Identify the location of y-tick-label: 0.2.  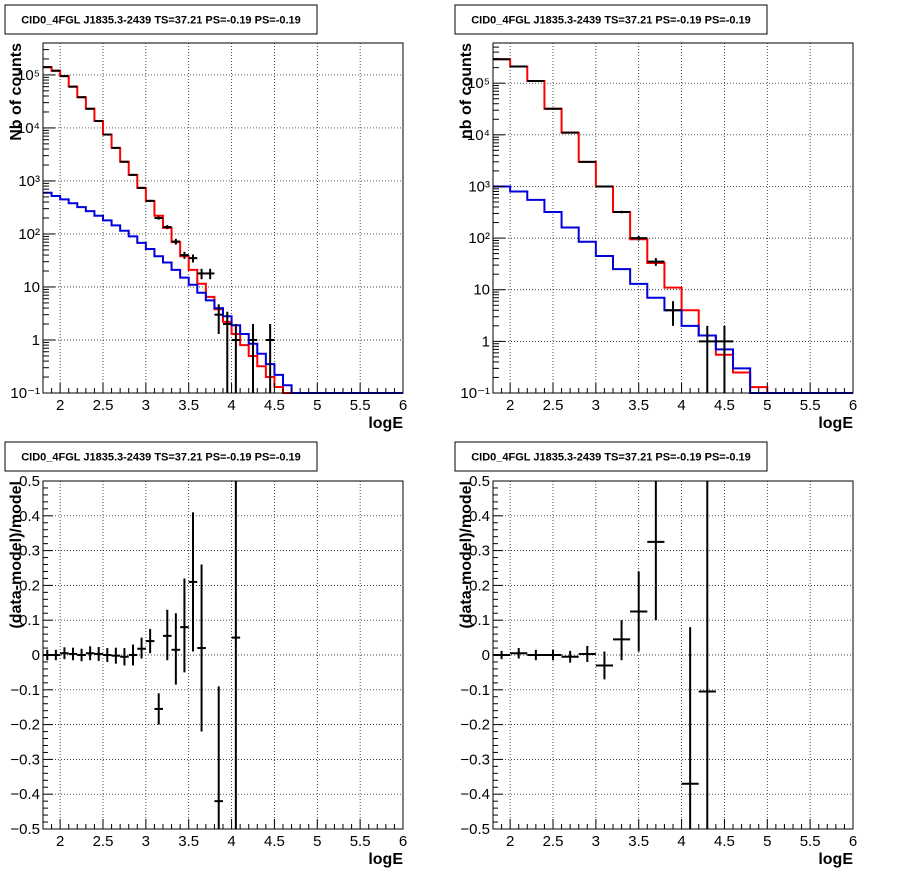
(29, 585).